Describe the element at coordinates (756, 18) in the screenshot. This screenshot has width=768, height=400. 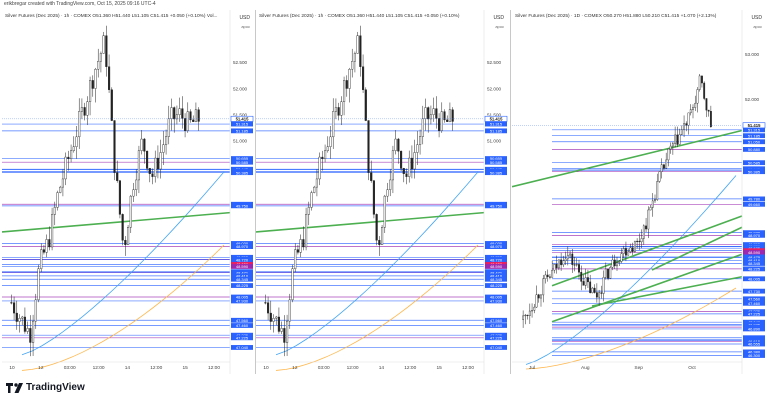
I see `currency-label: USD` at that location.